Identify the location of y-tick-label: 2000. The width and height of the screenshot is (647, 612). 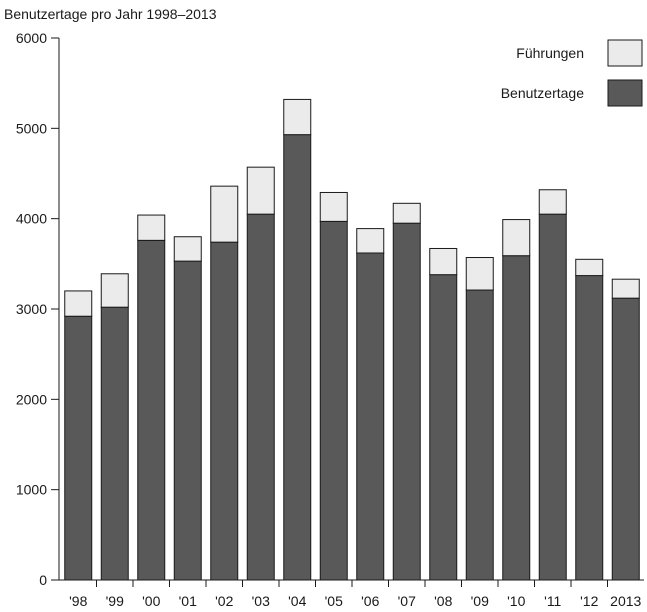
(31, 399).